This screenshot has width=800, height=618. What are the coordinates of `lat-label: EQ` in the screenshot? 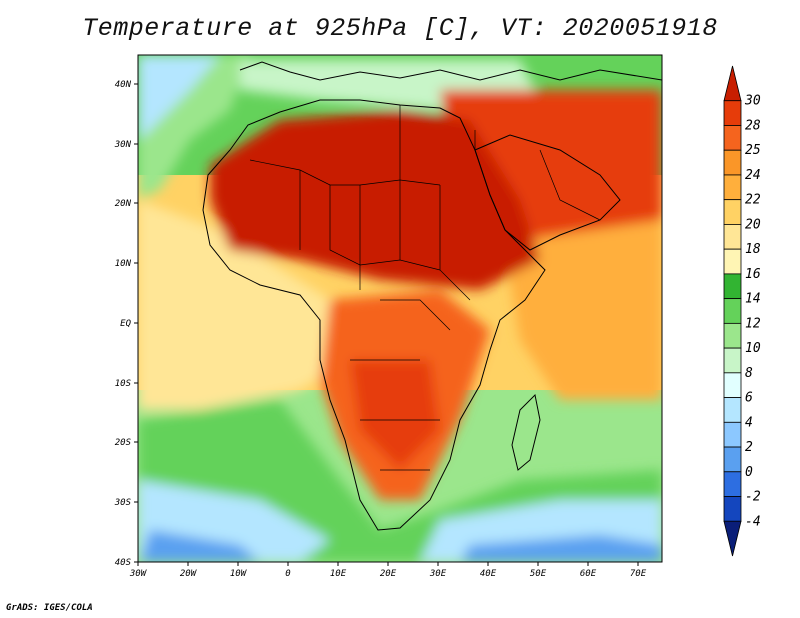 It's located at (125, 324).